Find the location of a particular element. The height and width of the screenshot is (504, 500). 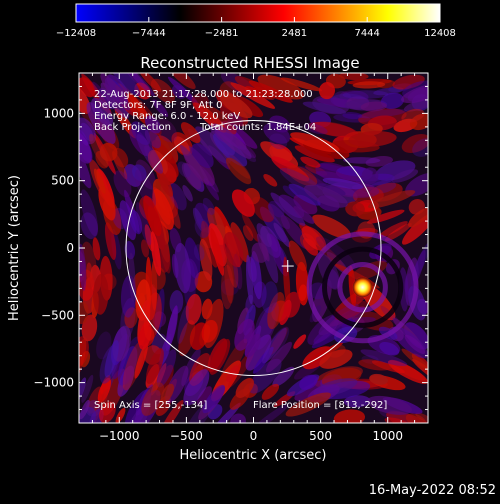

chart-title: Reconstructed RHESSI Image is located at coordinates (249, 63).